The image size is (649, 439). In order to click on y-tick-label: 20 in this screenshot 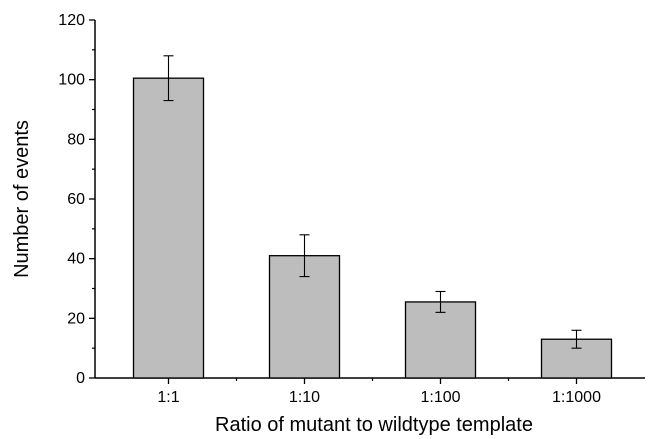, I will do `click(76, 318)`.